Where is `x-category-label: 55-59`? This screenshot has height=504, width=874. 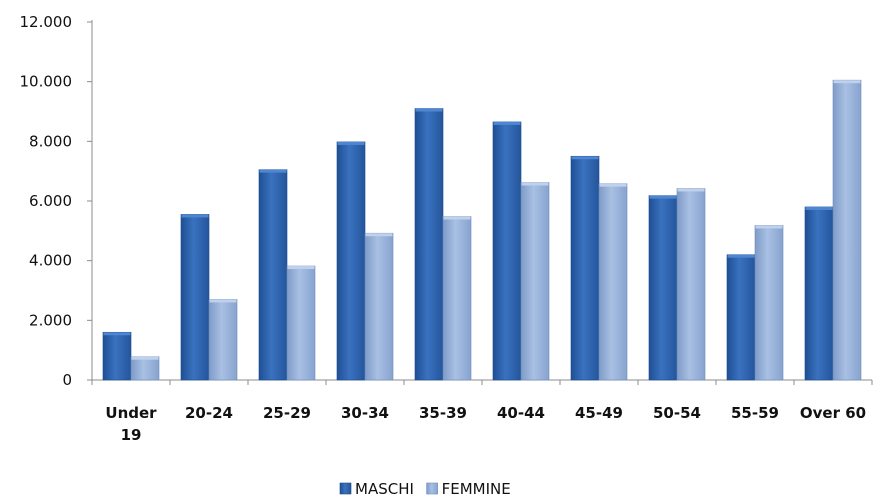
x-category-label: 55-59 is located at coordinates (755, 413).